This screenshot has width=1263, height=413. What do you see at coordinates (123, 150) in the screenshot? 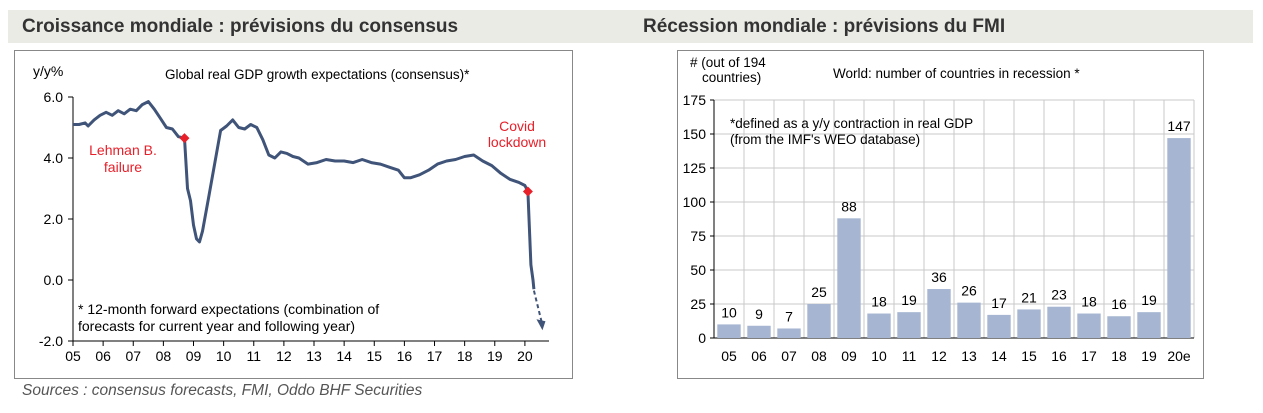
I see `lehman-annotation-line1: Lehman B.` at bounding box center [123, 150].